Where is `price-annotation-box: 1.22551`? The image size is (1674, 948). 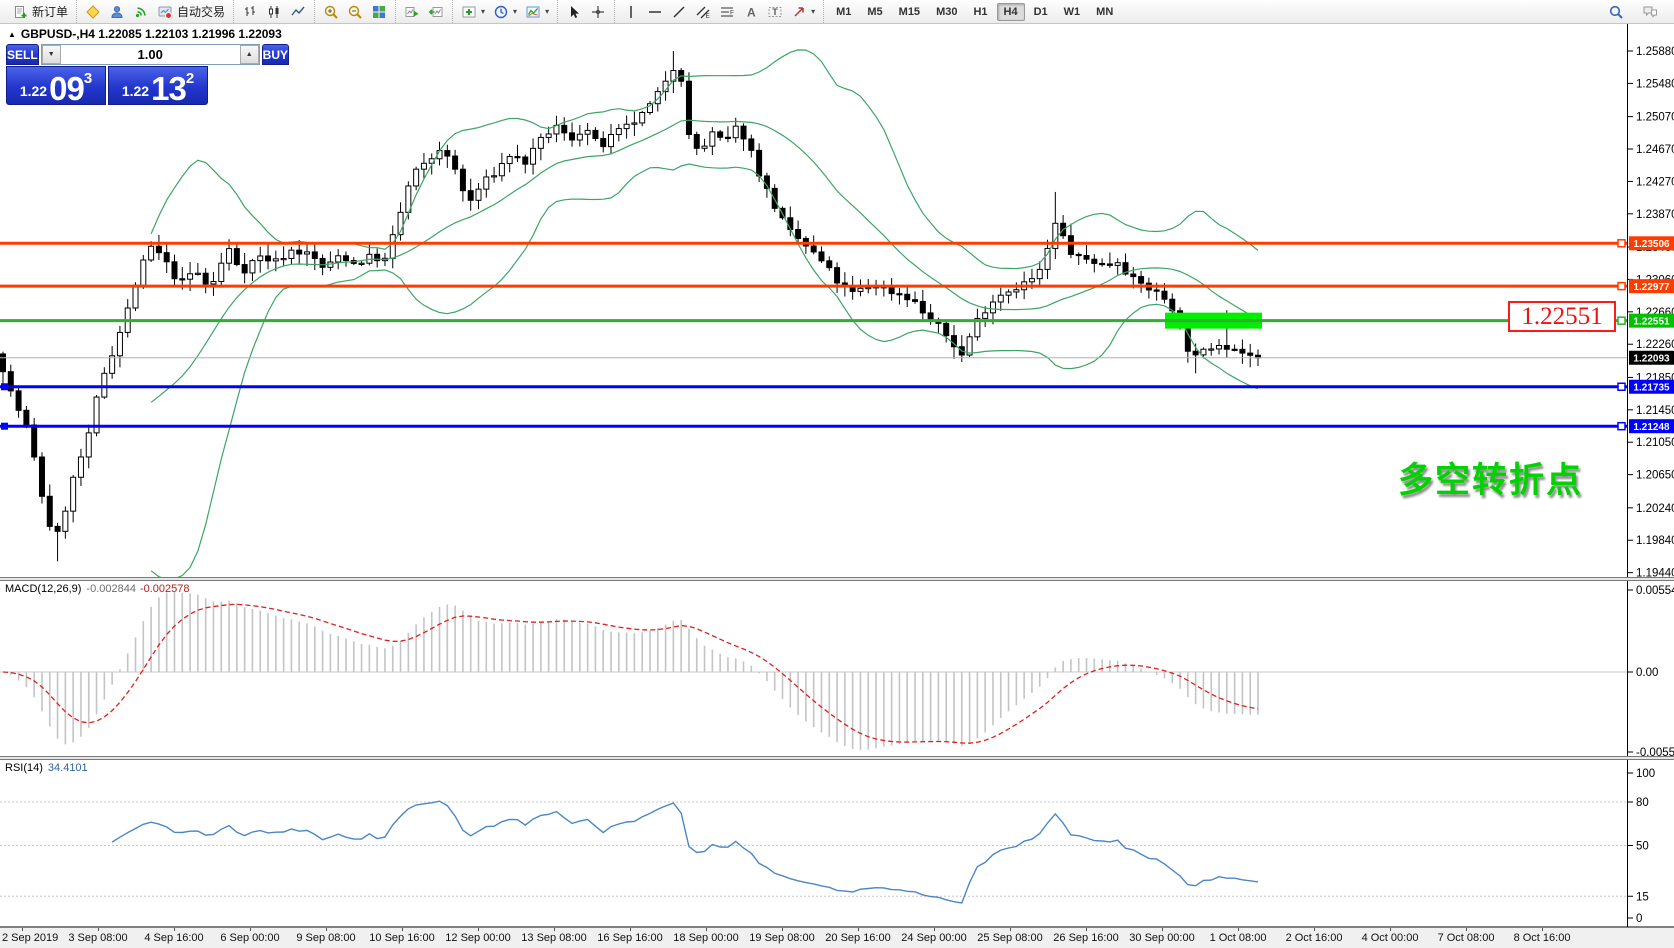 price-annotation-box: 1.22551 is located at coordinates (1562, 316).